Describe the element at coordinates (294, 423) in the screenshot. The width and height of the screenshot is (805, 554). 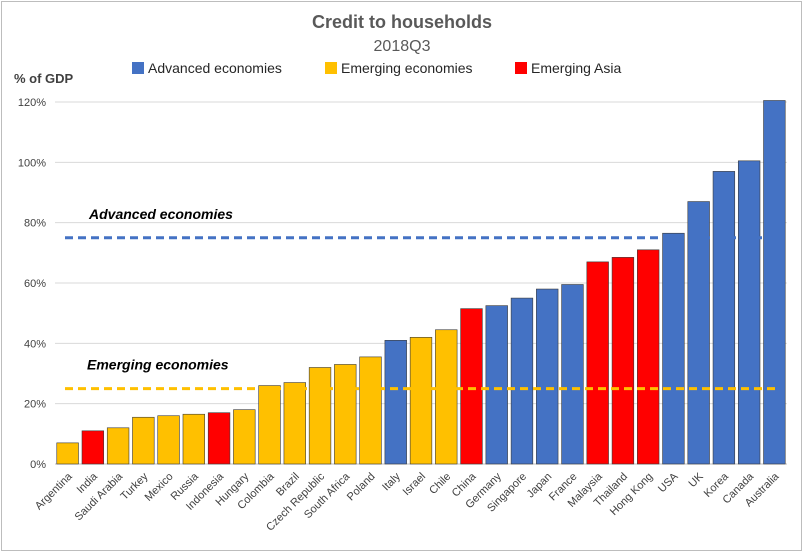
I see `bar-brazil` at that location.